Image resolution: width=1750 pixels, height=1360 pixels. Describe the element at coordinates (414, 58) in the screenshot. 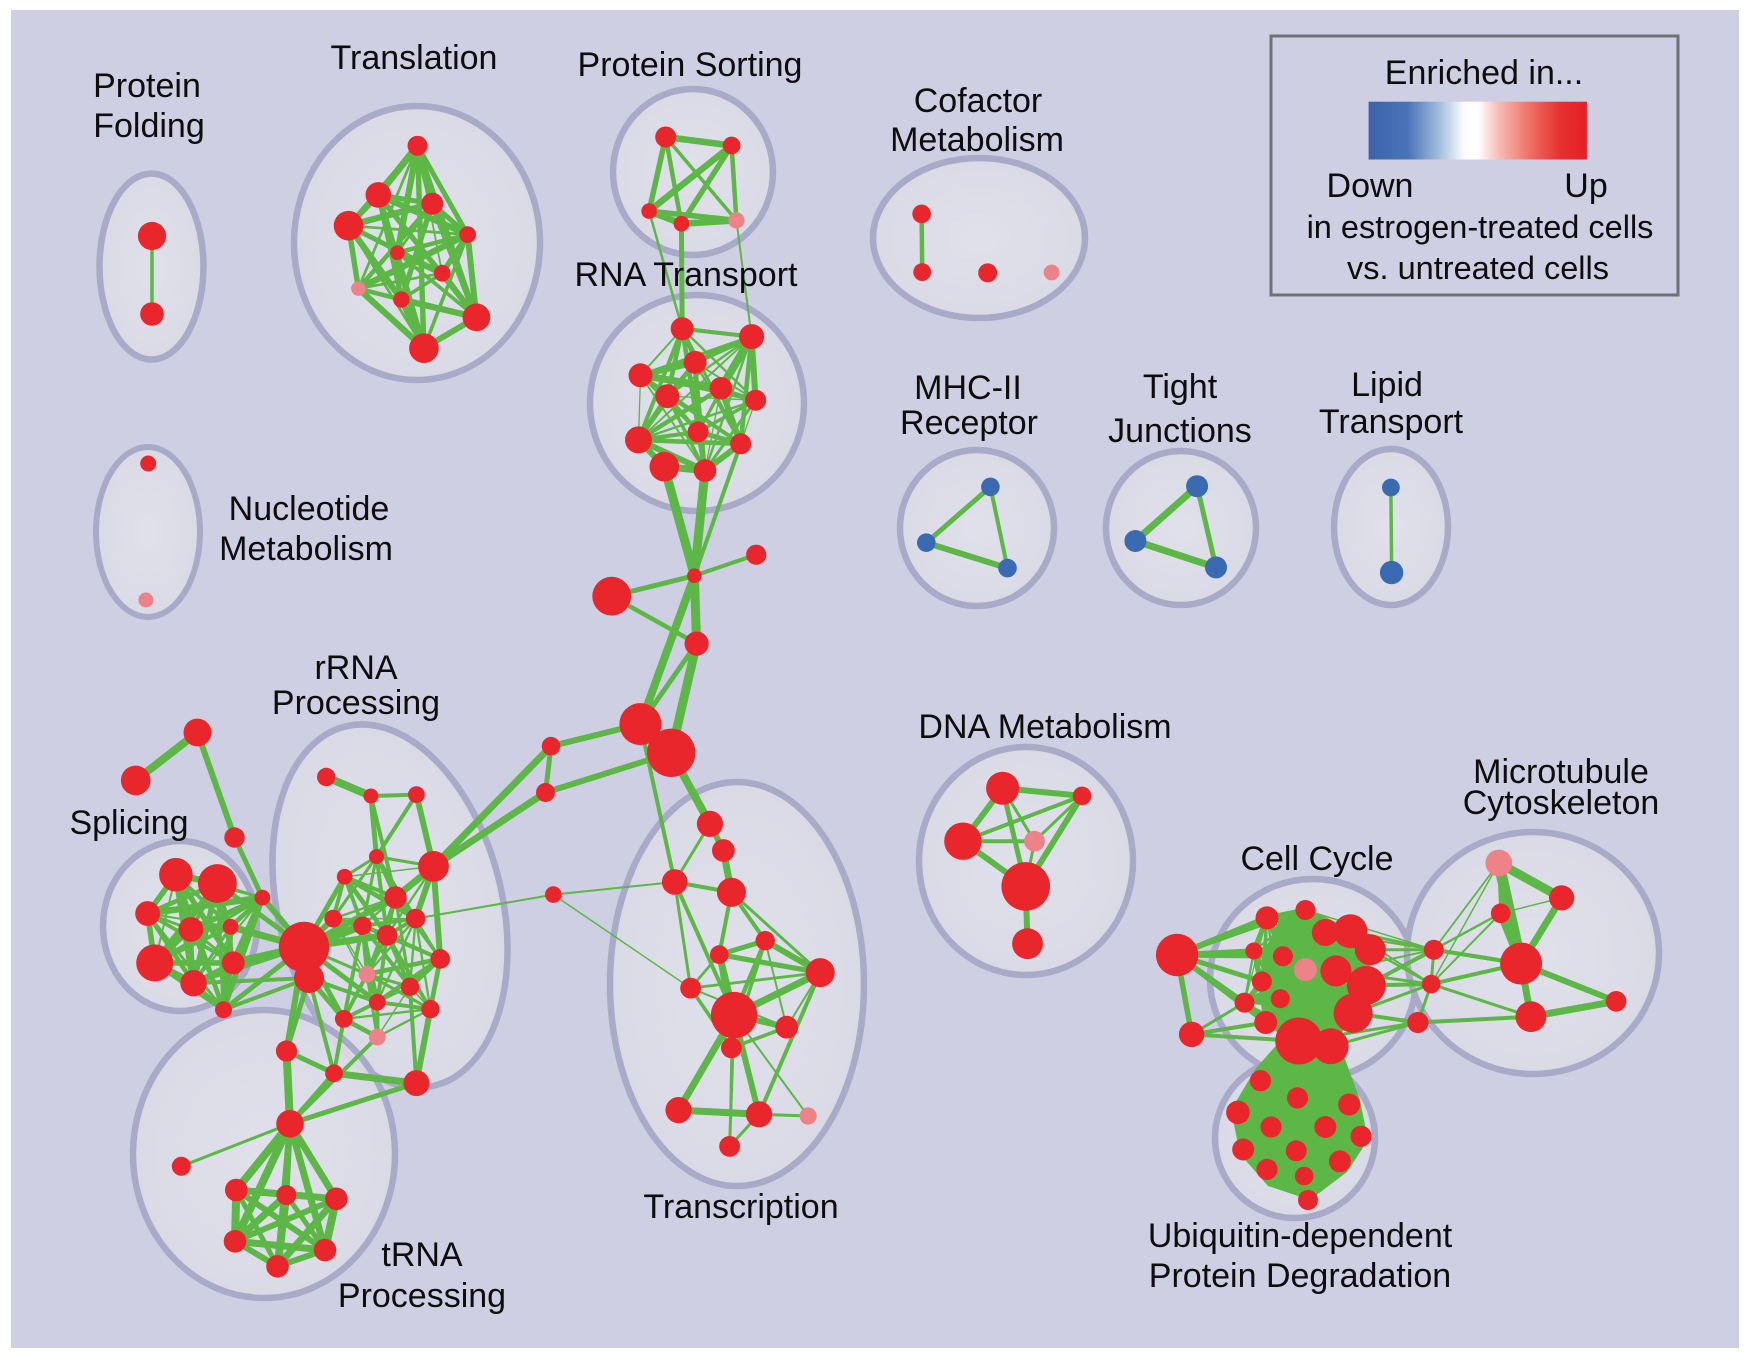

I see `svg-text: Translation` at that location.